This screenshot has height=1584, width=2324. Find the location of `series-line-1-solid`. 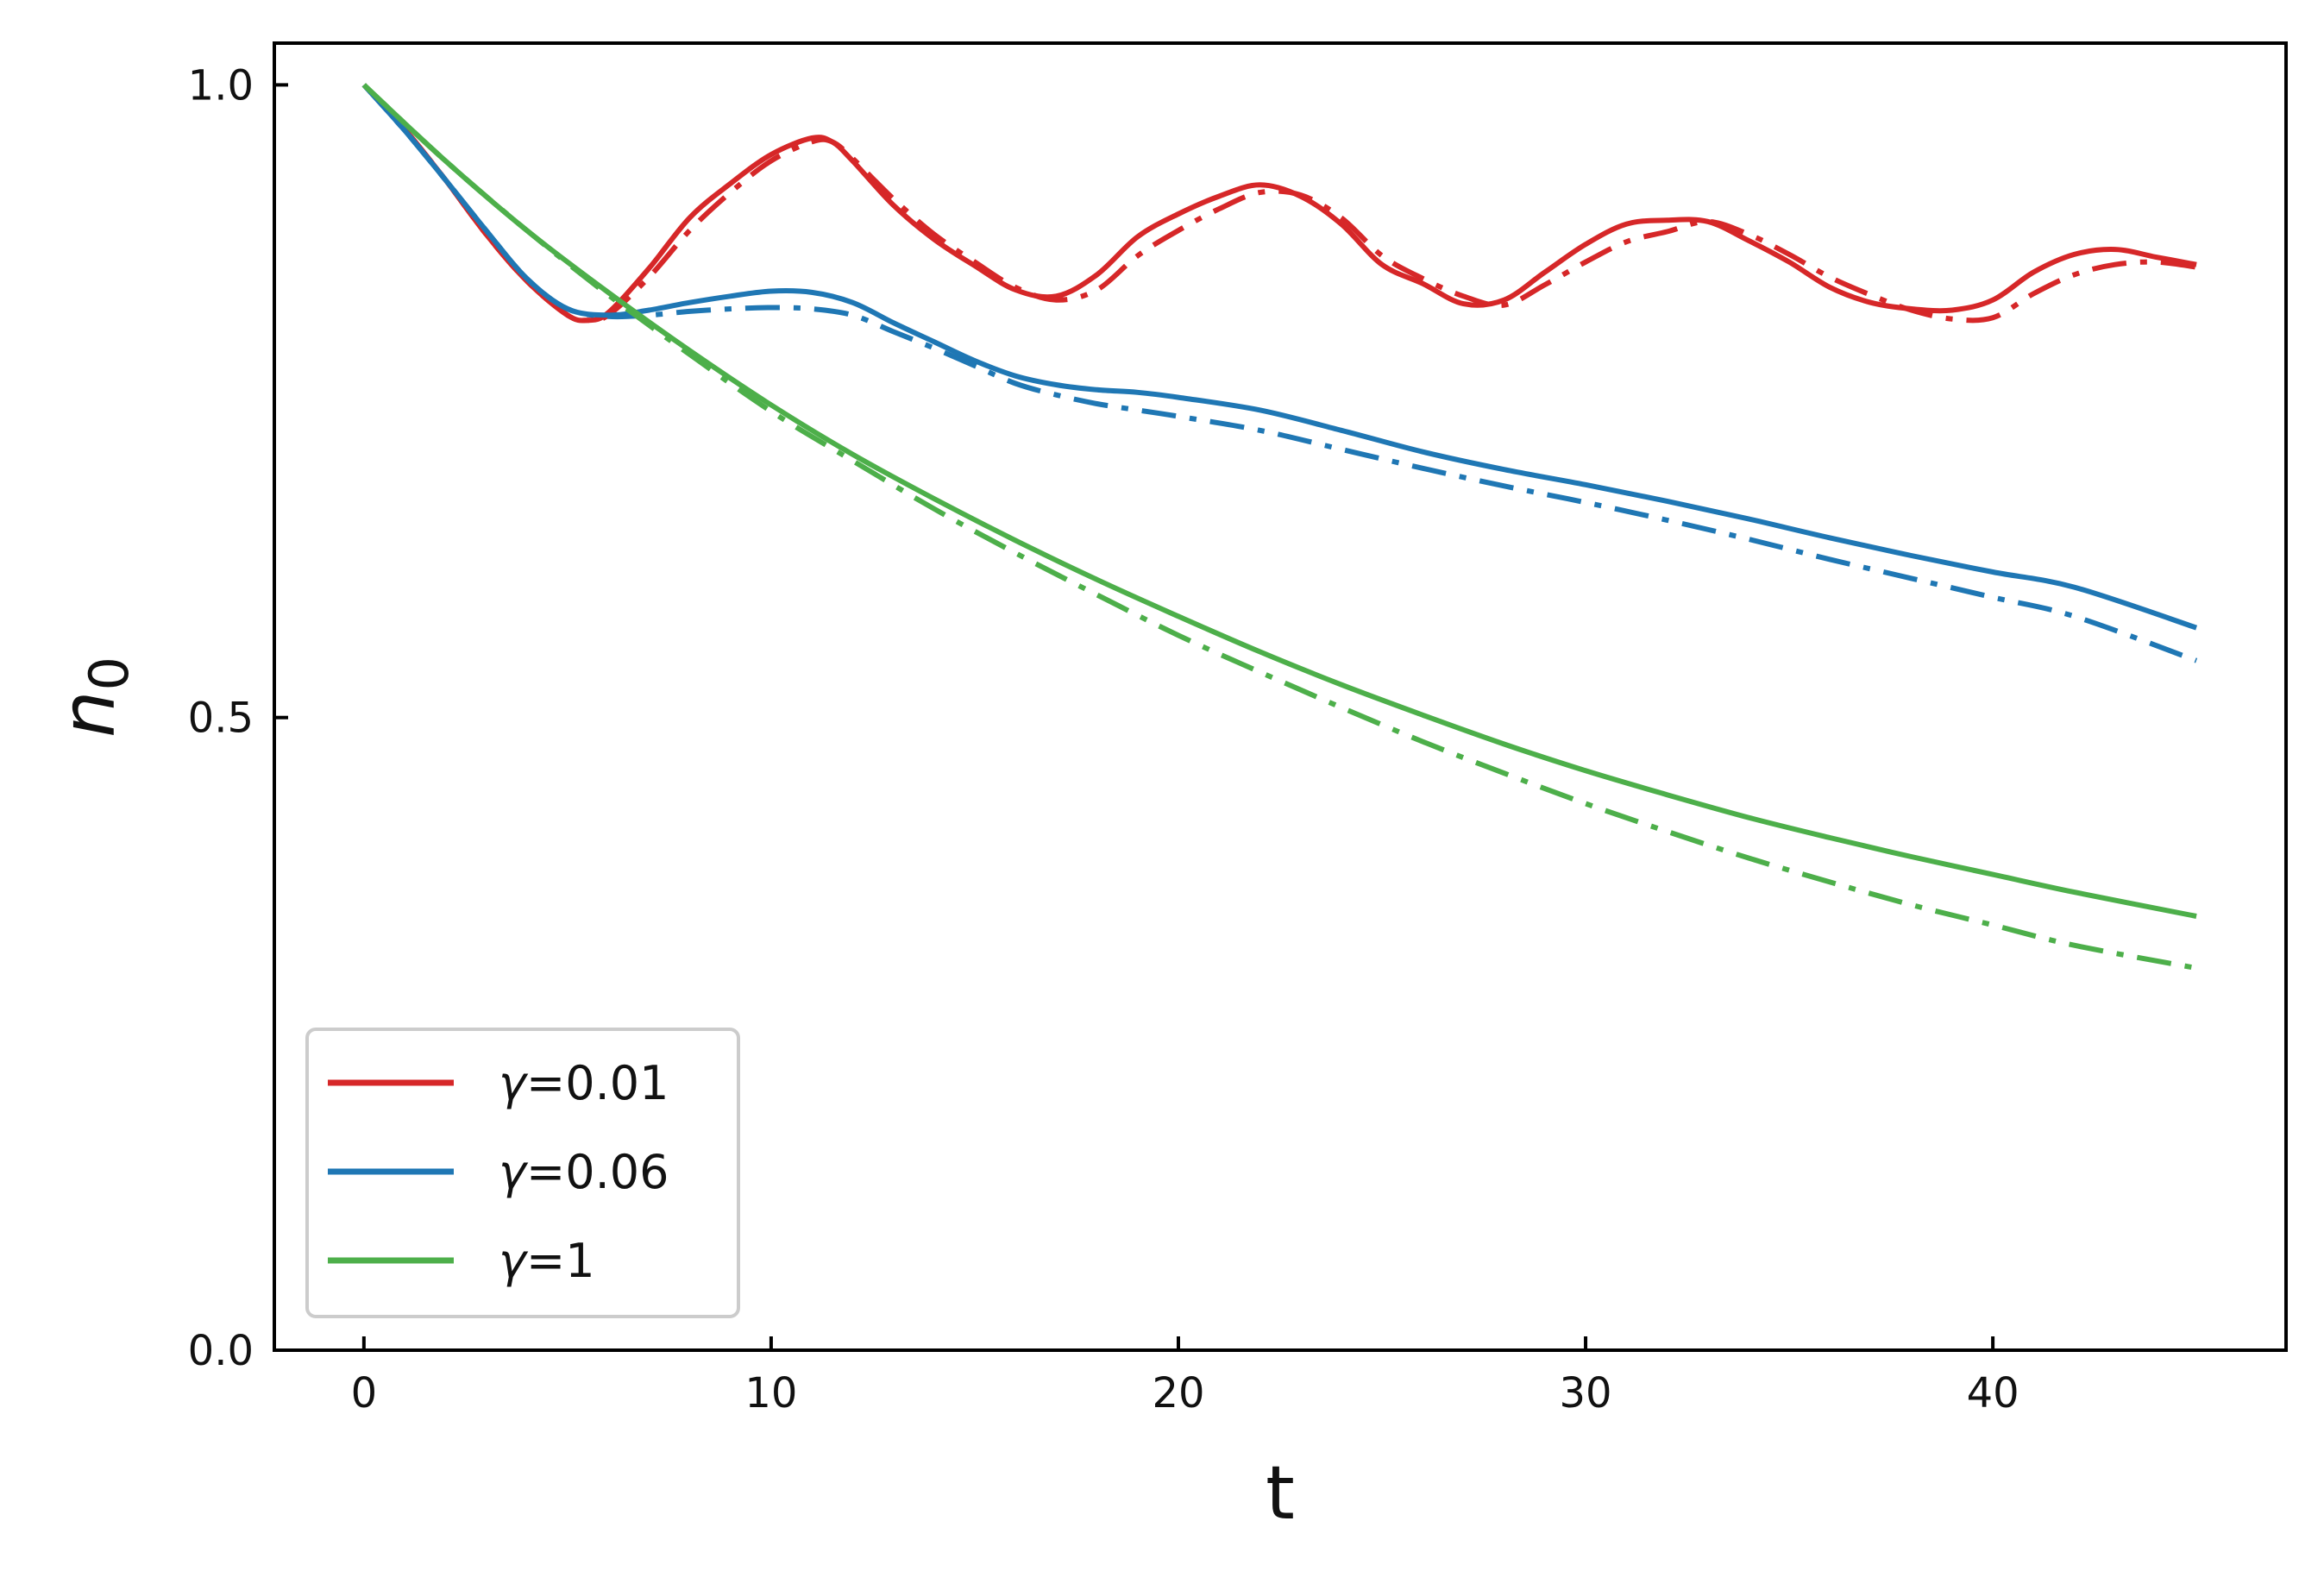

series-line-1-solid is located at coordinates (1279, 204).